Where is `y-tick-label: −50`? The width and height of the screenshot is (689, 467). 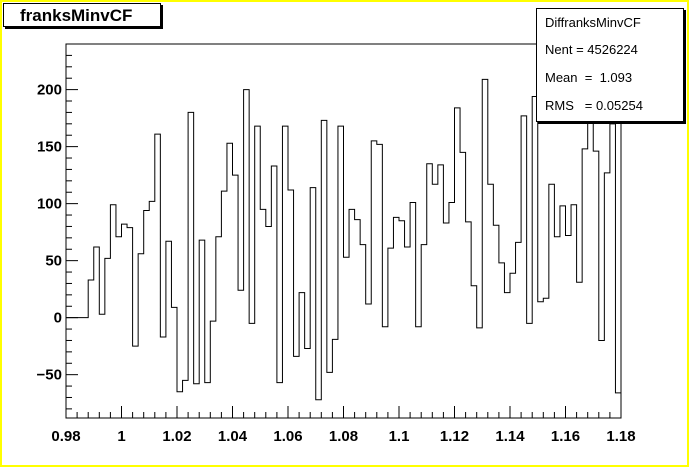
y-tick-label: −50 is located at coordinates (49, 375).